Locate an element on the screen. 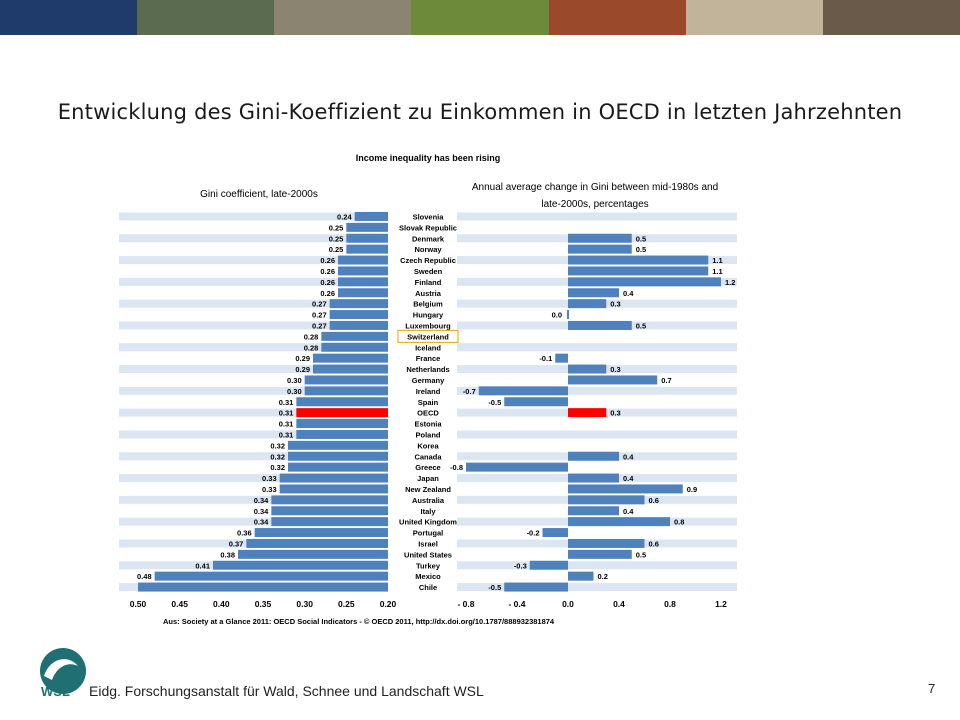  country-label: Sweden is located at coordinates (428, 271).